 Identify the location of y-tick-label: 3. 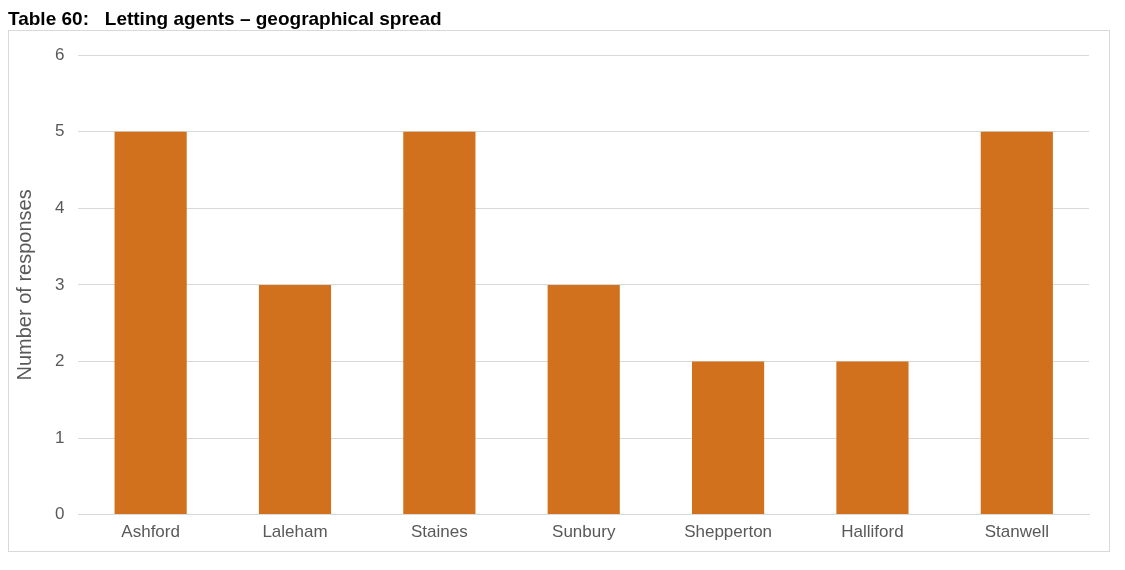
(59, 284).